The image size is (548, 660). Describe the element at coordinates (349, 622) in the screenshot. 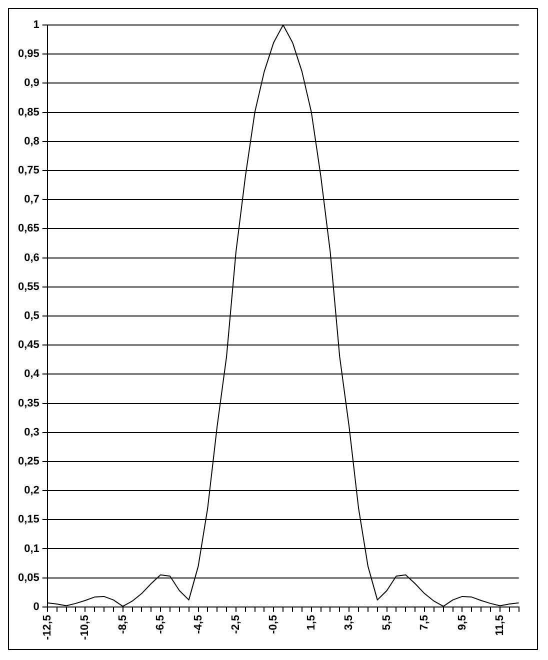

I see `x-tick-label: 3,5` at that location.